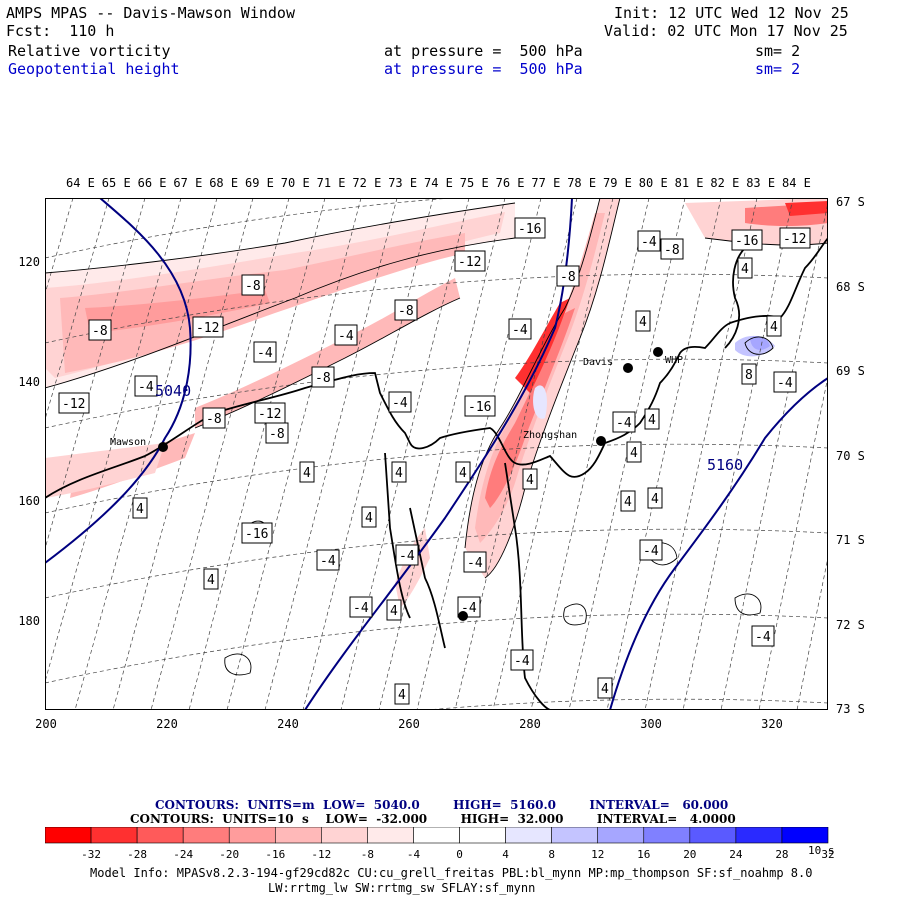 This screenshot has height=900, width=900. I want to click on colorbar-tick-label: 24, so click(736, 854).